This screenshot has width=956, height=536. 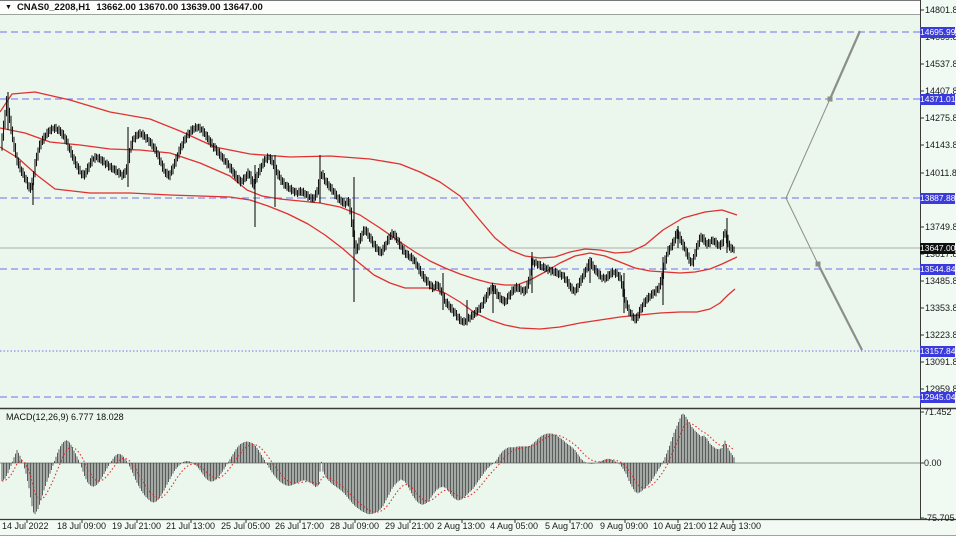 What do you see at coordinates (938, 351) in the screenshot?
I see `price-level-label: 13157.84` at bounding box center [938, 351].